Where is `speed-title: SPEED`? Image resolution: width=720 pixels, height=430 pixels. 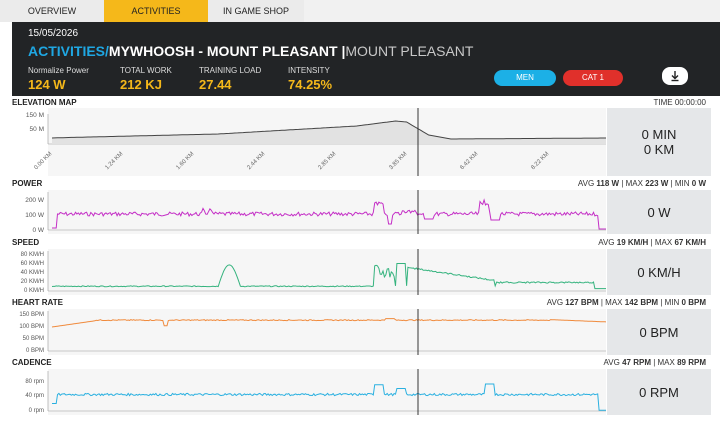 speed-title: SPEED is located at coordinates (26, 242).